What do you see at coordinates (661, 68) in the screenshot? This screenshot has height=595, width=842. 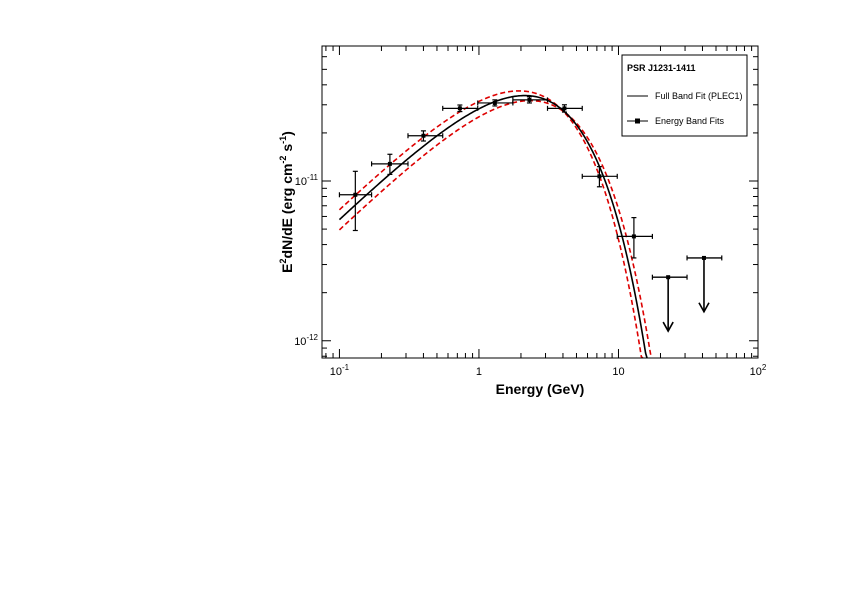 I see `legend-title: PSR J1231-1411` at bounding box center [661, 68].